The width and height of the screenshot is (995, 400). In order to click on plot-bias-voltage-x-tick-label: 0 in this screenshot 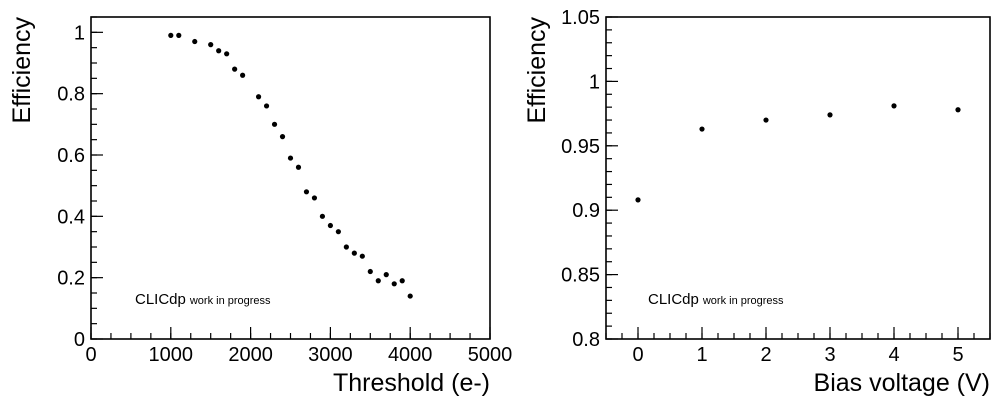, I will do `click(637, 355)`.